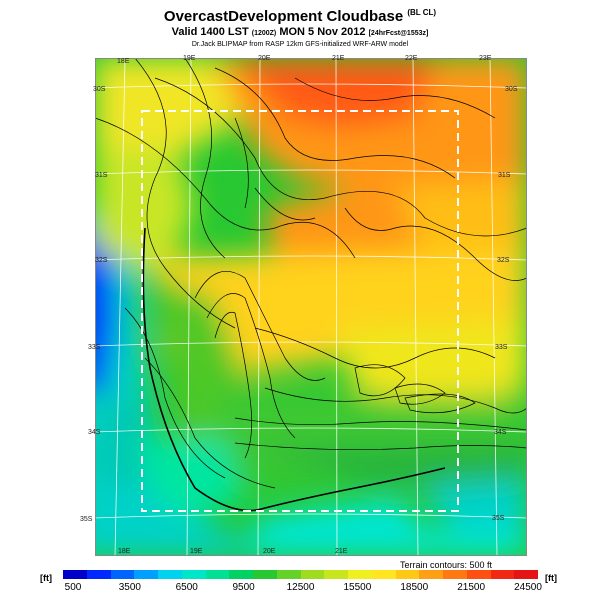 This screenshot has width=600, height=600. I want to click on valid-note: [24hrFcst@1553z], so click(398, 33).